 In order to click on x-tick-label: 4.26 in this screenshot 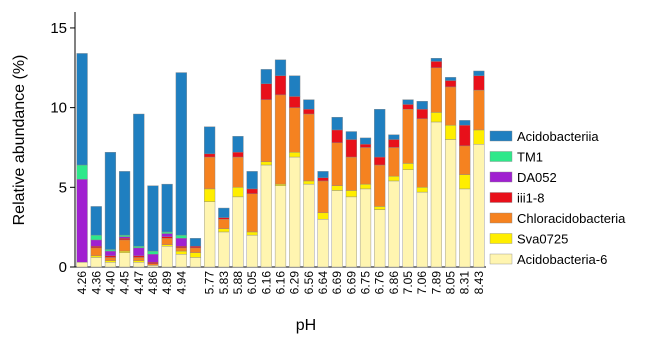, I will do `click(82, 283)`.